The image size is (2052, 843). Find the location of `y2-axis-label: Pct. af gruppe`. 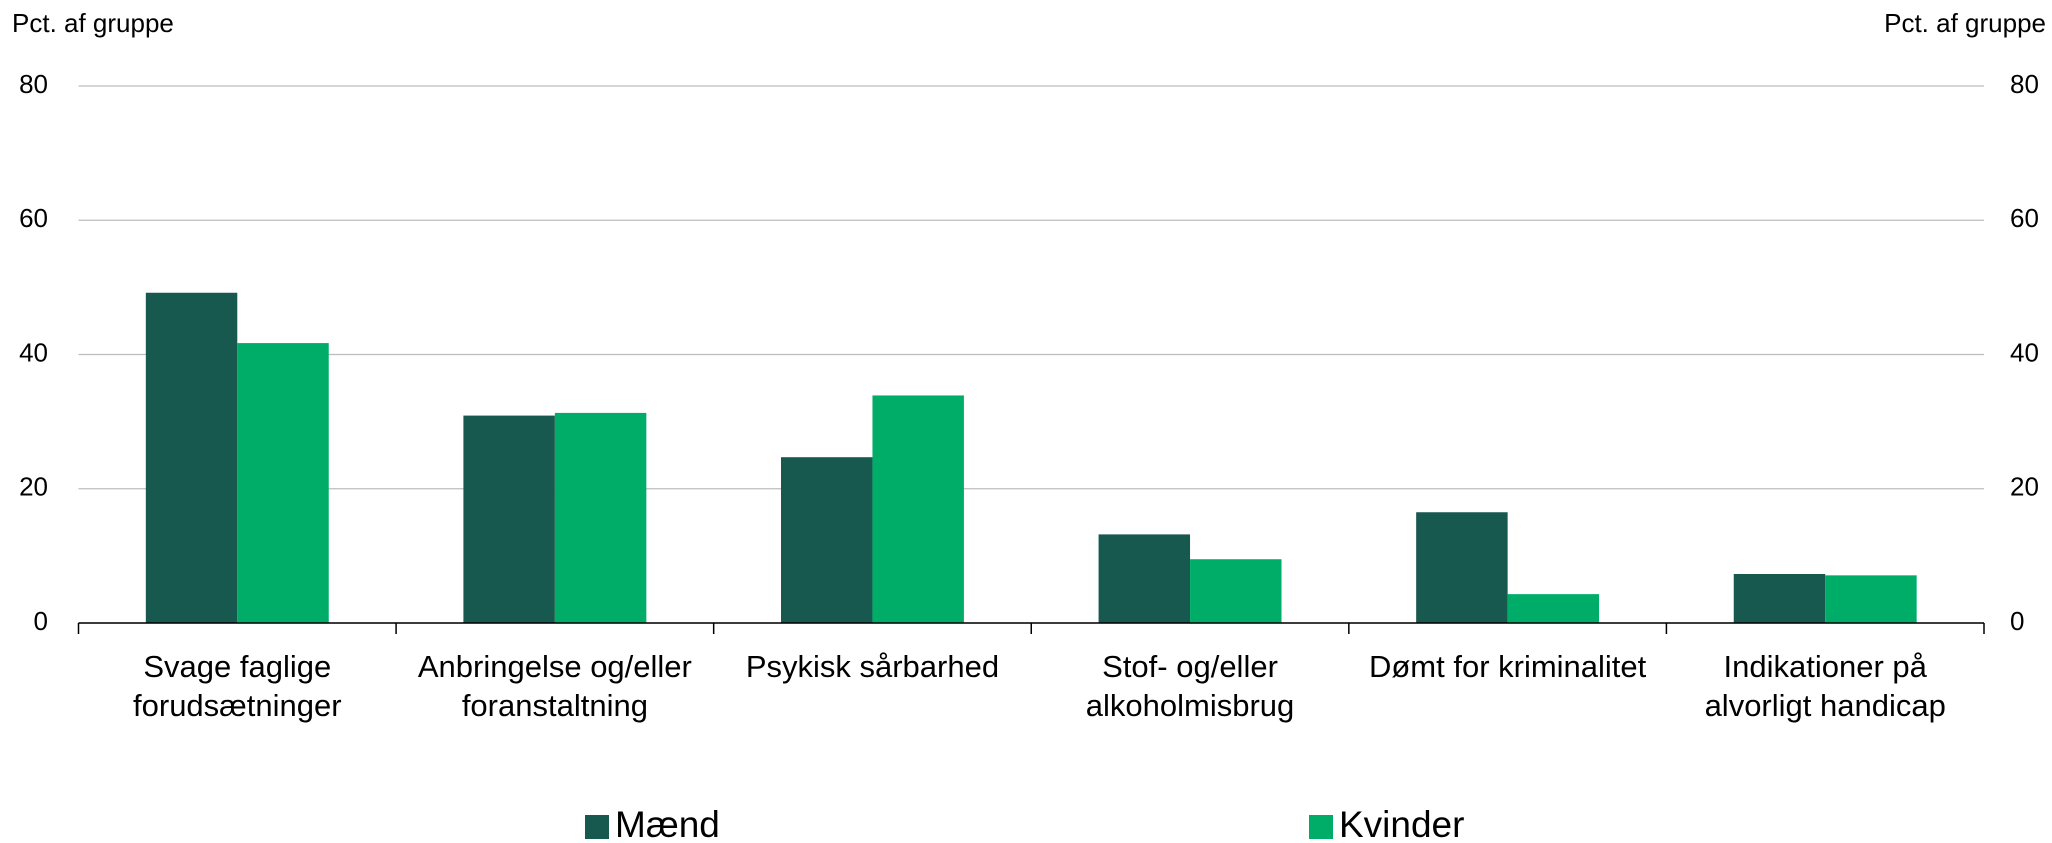

y2-axis-label: Pct. af gruppe is located at coordinates (1965, 23).